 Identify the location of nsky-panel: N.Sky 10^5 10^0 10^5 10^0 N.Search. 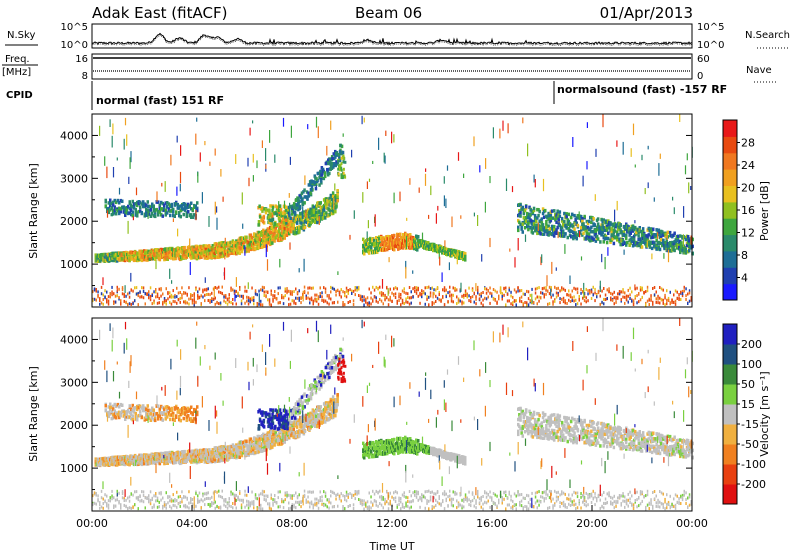
(397, 36).